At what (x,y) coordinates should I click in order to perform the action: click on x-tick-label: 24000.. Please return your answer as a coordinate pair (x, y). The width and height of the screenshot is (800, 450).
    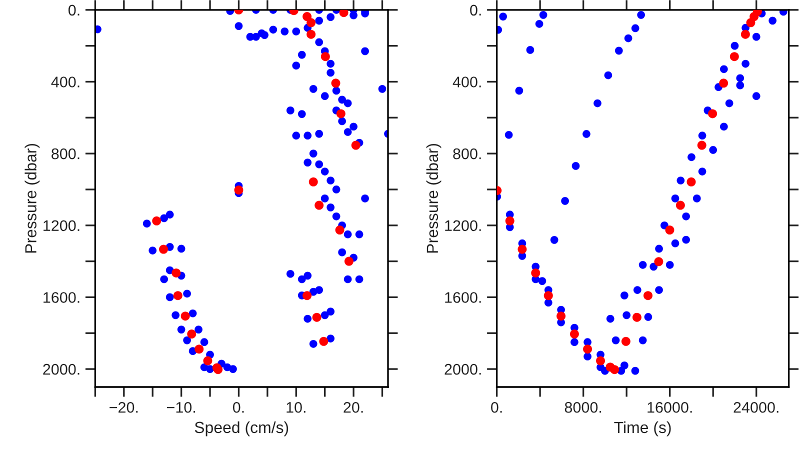
    Looking at the image, I should click on (756, 407).